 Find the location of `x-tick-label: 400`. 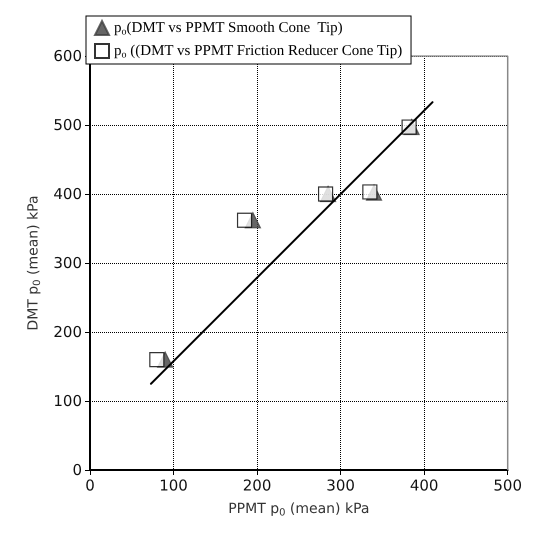

x-tick-label: 400 is located at coordinates (424, 485).